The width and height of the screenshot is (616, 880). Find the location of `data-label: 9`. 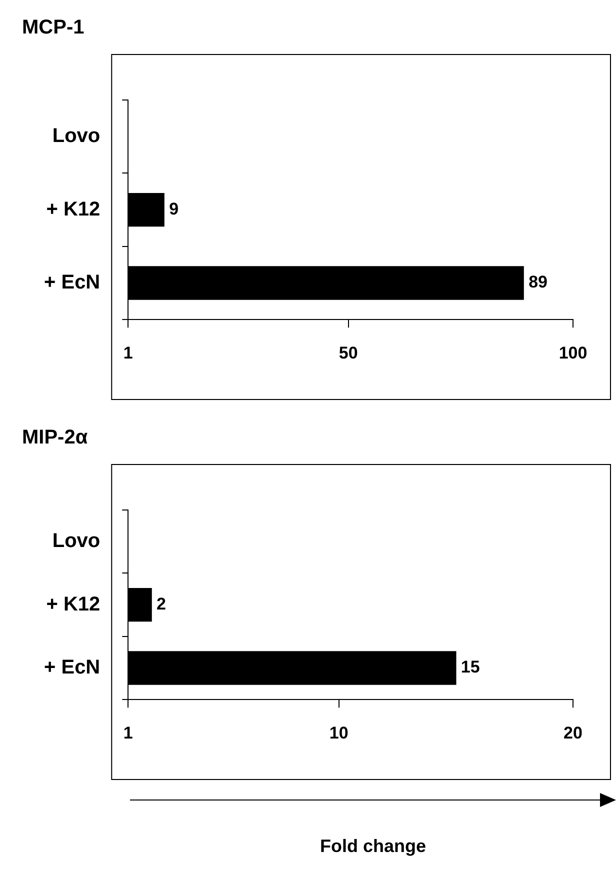

data-label: 9 is located at coordinates (174, 208).